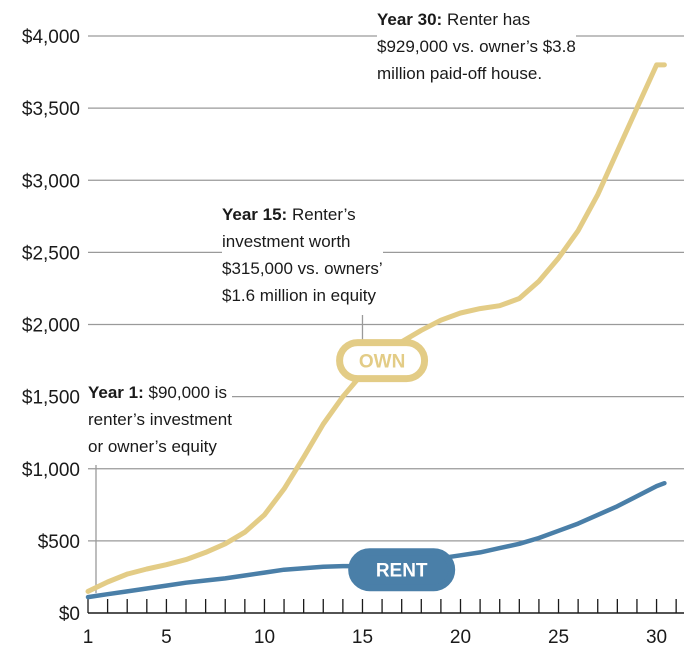 This screenshot has width=691, height=651. I want to click on annotation-line: $929,000 vs. owner’s $3.8, so click(476, 46).